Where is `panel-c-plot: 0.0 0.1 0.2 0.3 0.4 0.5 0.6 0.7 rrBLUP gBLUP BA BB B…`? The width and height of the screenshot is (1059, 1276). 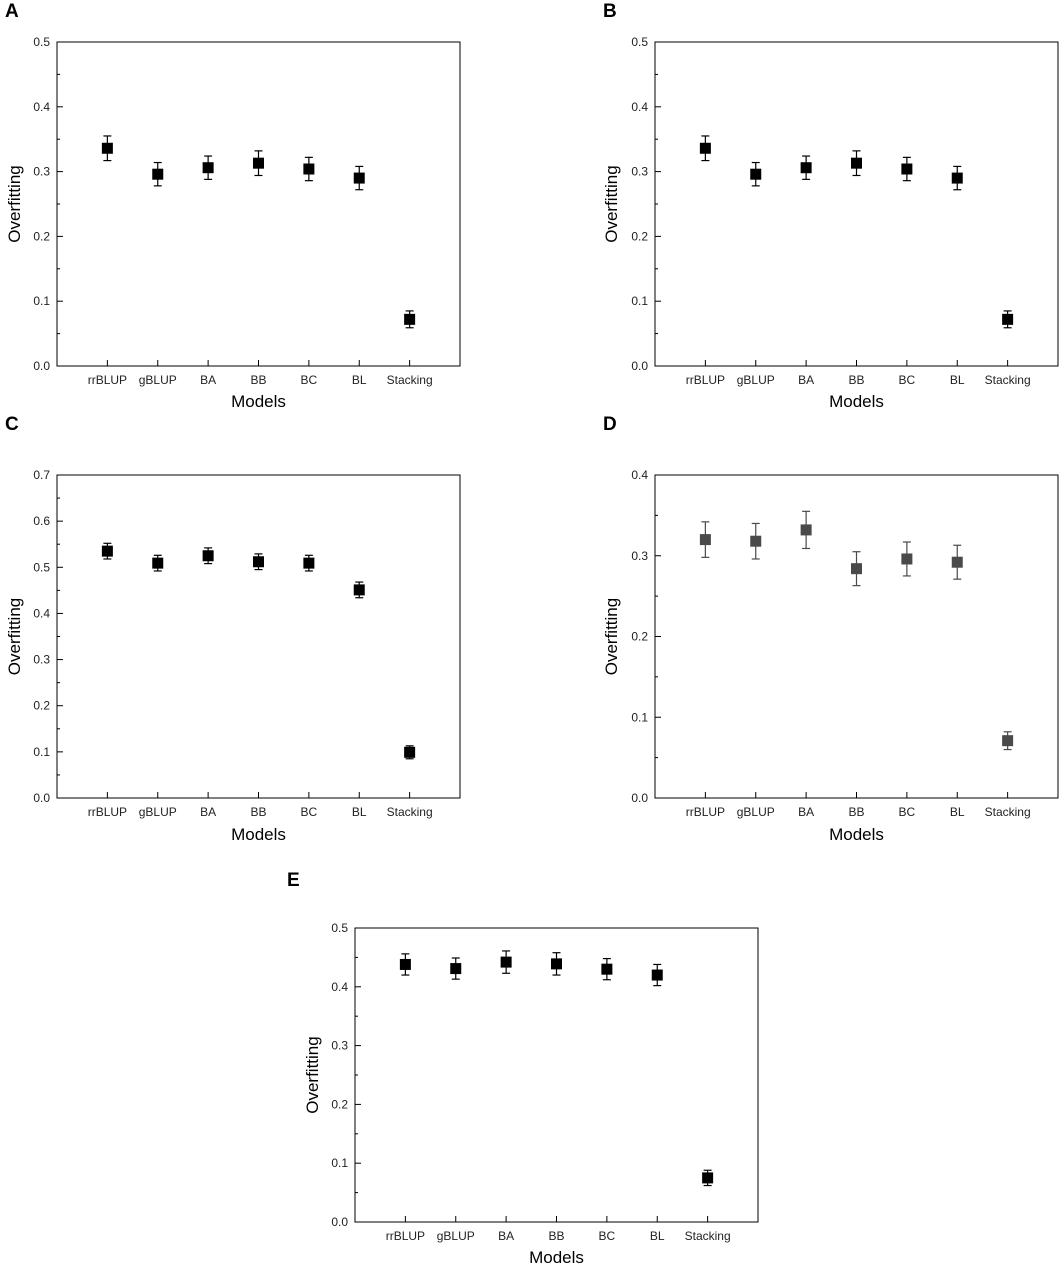
panel-c-plot: 0.0 0.1 0.2 0.3 0.4 0.5 0.6 0.7 rrBLUP gBLUP BA BB B… is located at coordinates (233, 656).